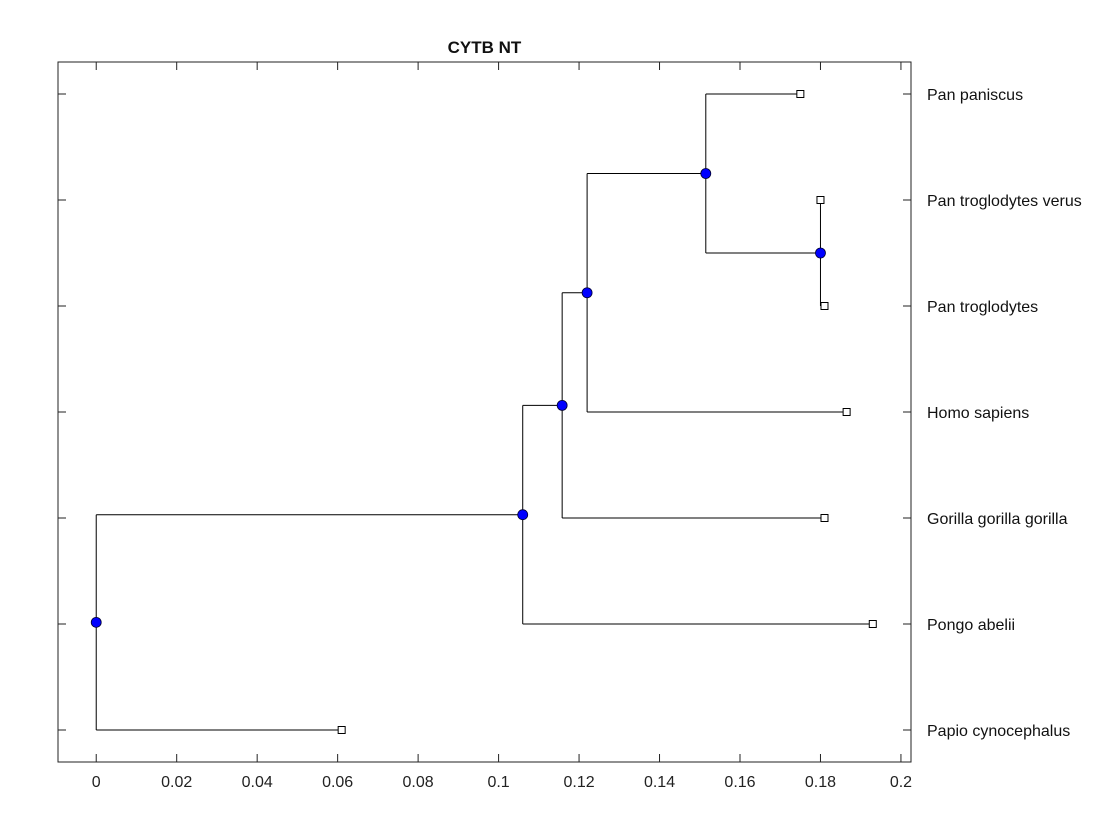  I want to click on chart-title: CYTB NT, so click(485, 47).